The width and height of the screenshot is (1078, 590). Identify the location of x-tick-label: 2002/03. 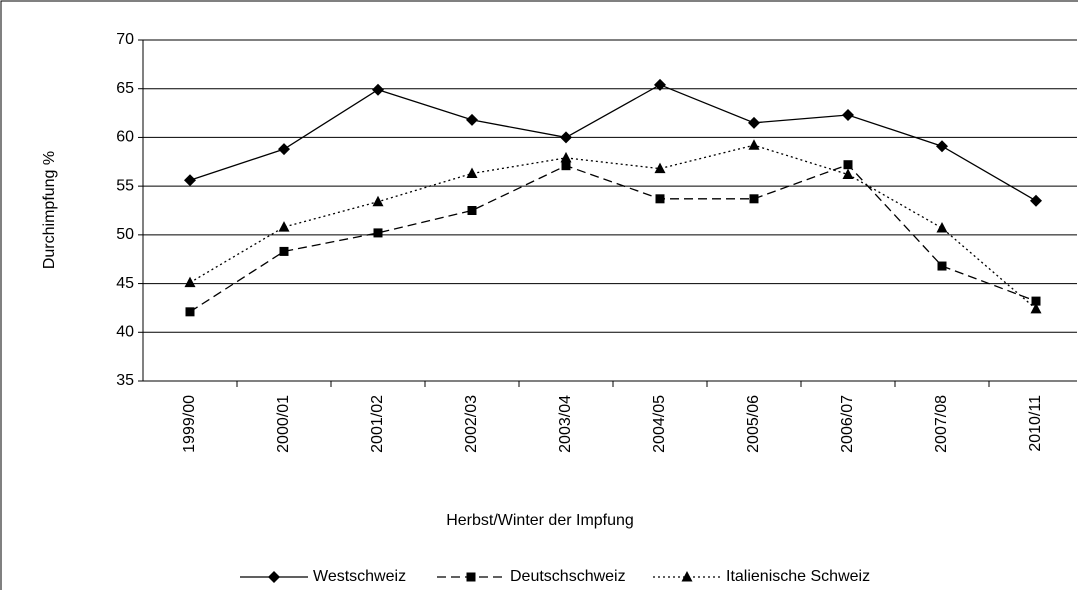
(471, 424).